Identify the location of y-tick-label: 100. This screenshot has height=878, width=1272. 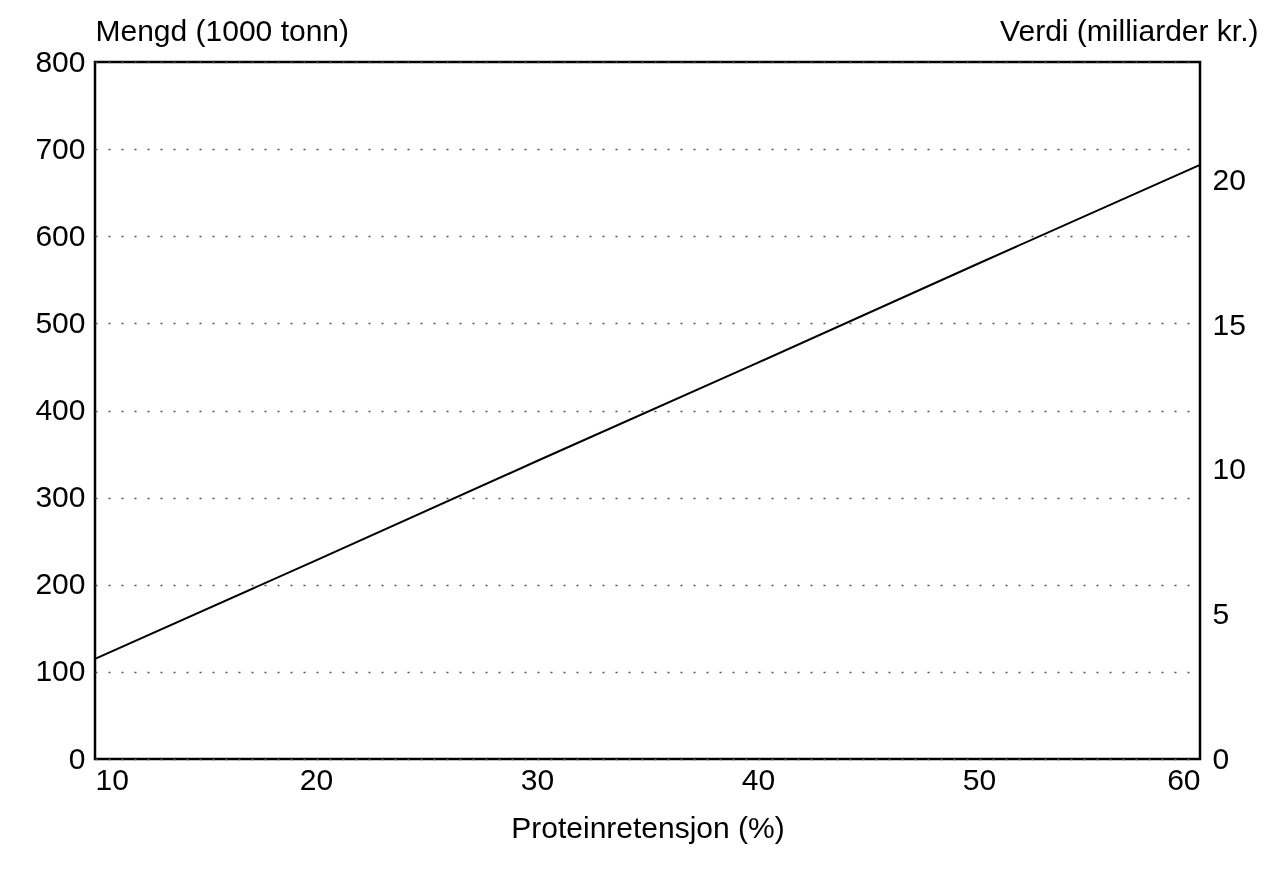
(60, 671).